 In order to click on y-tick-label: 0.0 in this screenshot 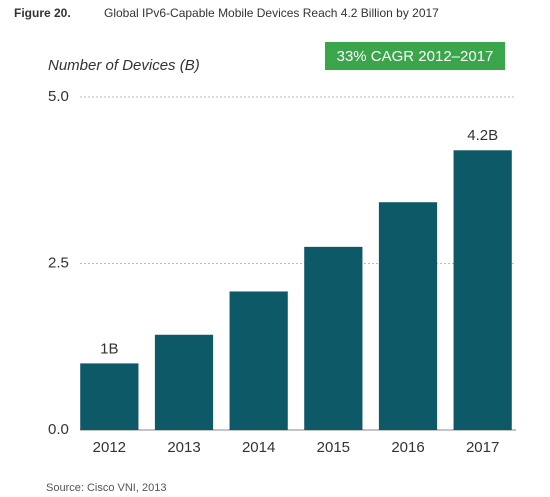, I will do `click(58, 429)`.